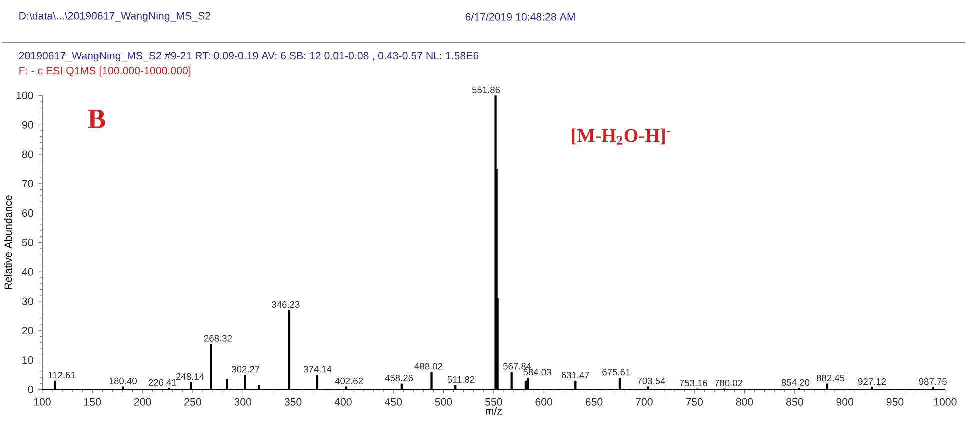  I want to click on x-tick-label: 650, so click(594, 402).